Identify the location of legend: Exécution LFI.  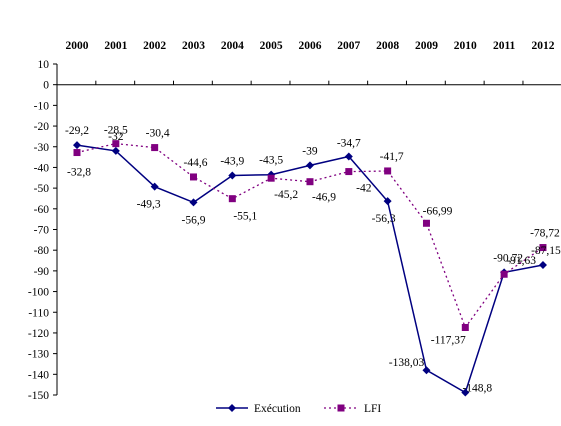
(298, 409).